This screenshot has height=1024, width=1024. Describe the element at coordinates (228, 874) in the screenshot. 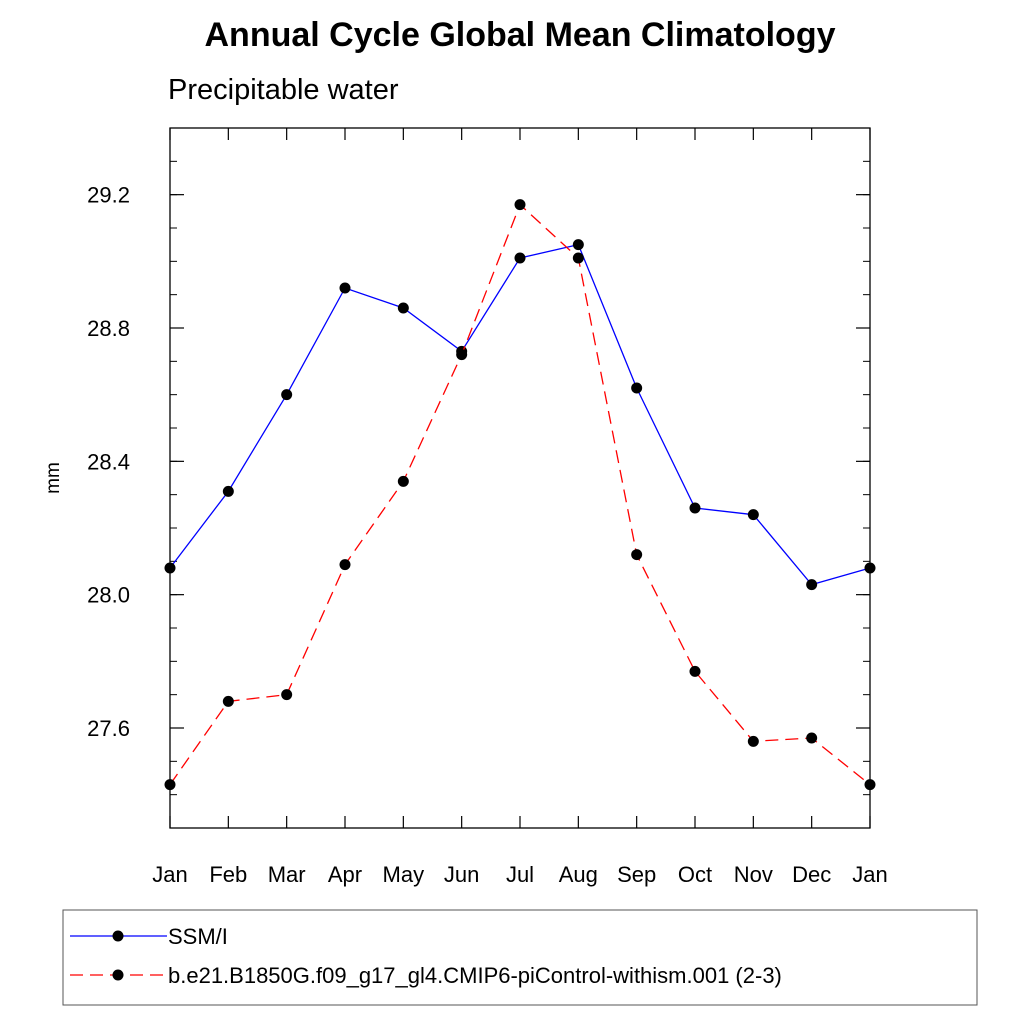

I see `x-tick-label: Feb` at that location.